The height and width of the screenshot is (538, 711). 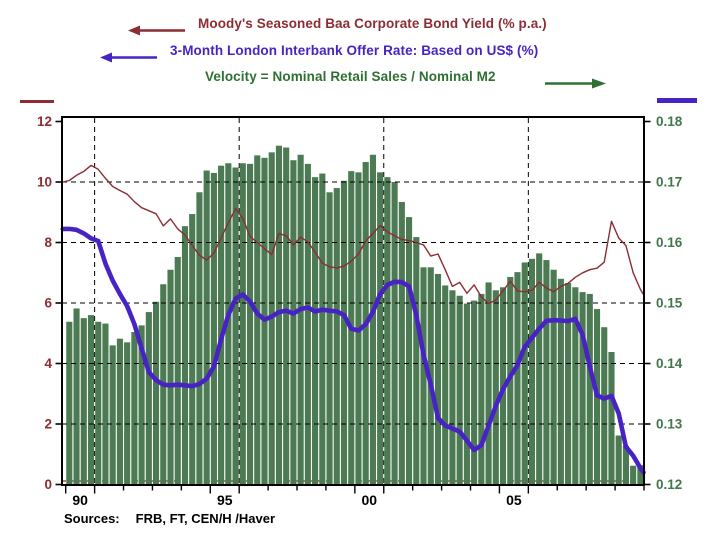 What do you see at coordinates (669, 484) in the screenshot?
I see `y-right-tick-label: 0.12` at bounding box center [669, 484].